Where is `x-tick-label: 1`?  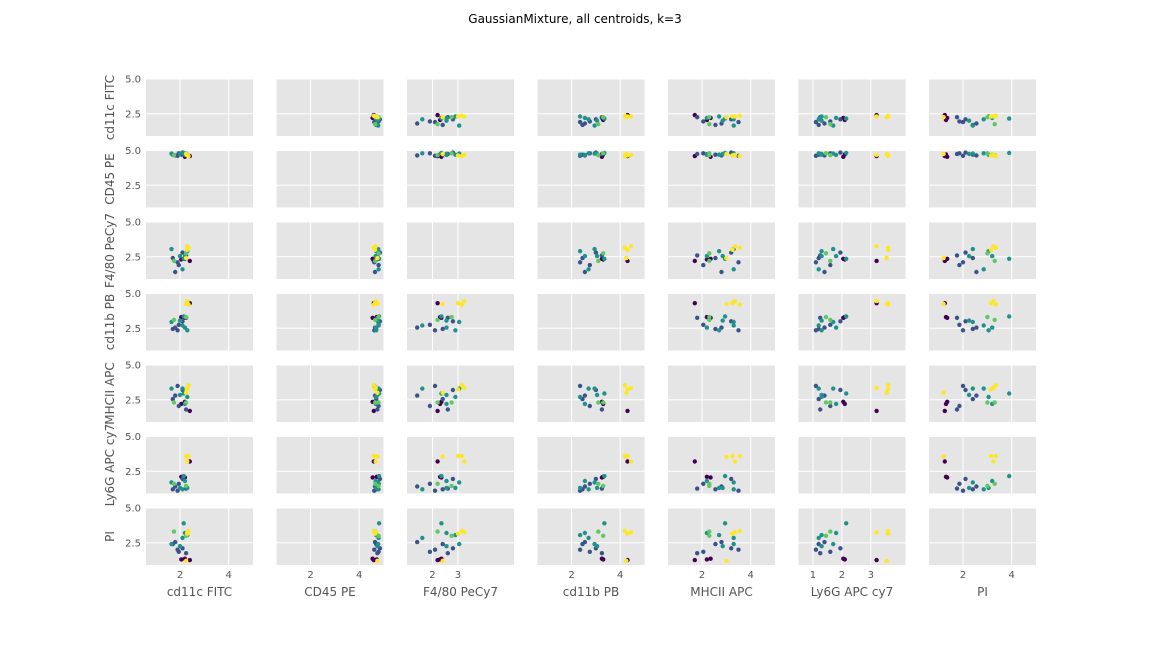
x-tick-label: 1 is located at coordinates (813, 575).